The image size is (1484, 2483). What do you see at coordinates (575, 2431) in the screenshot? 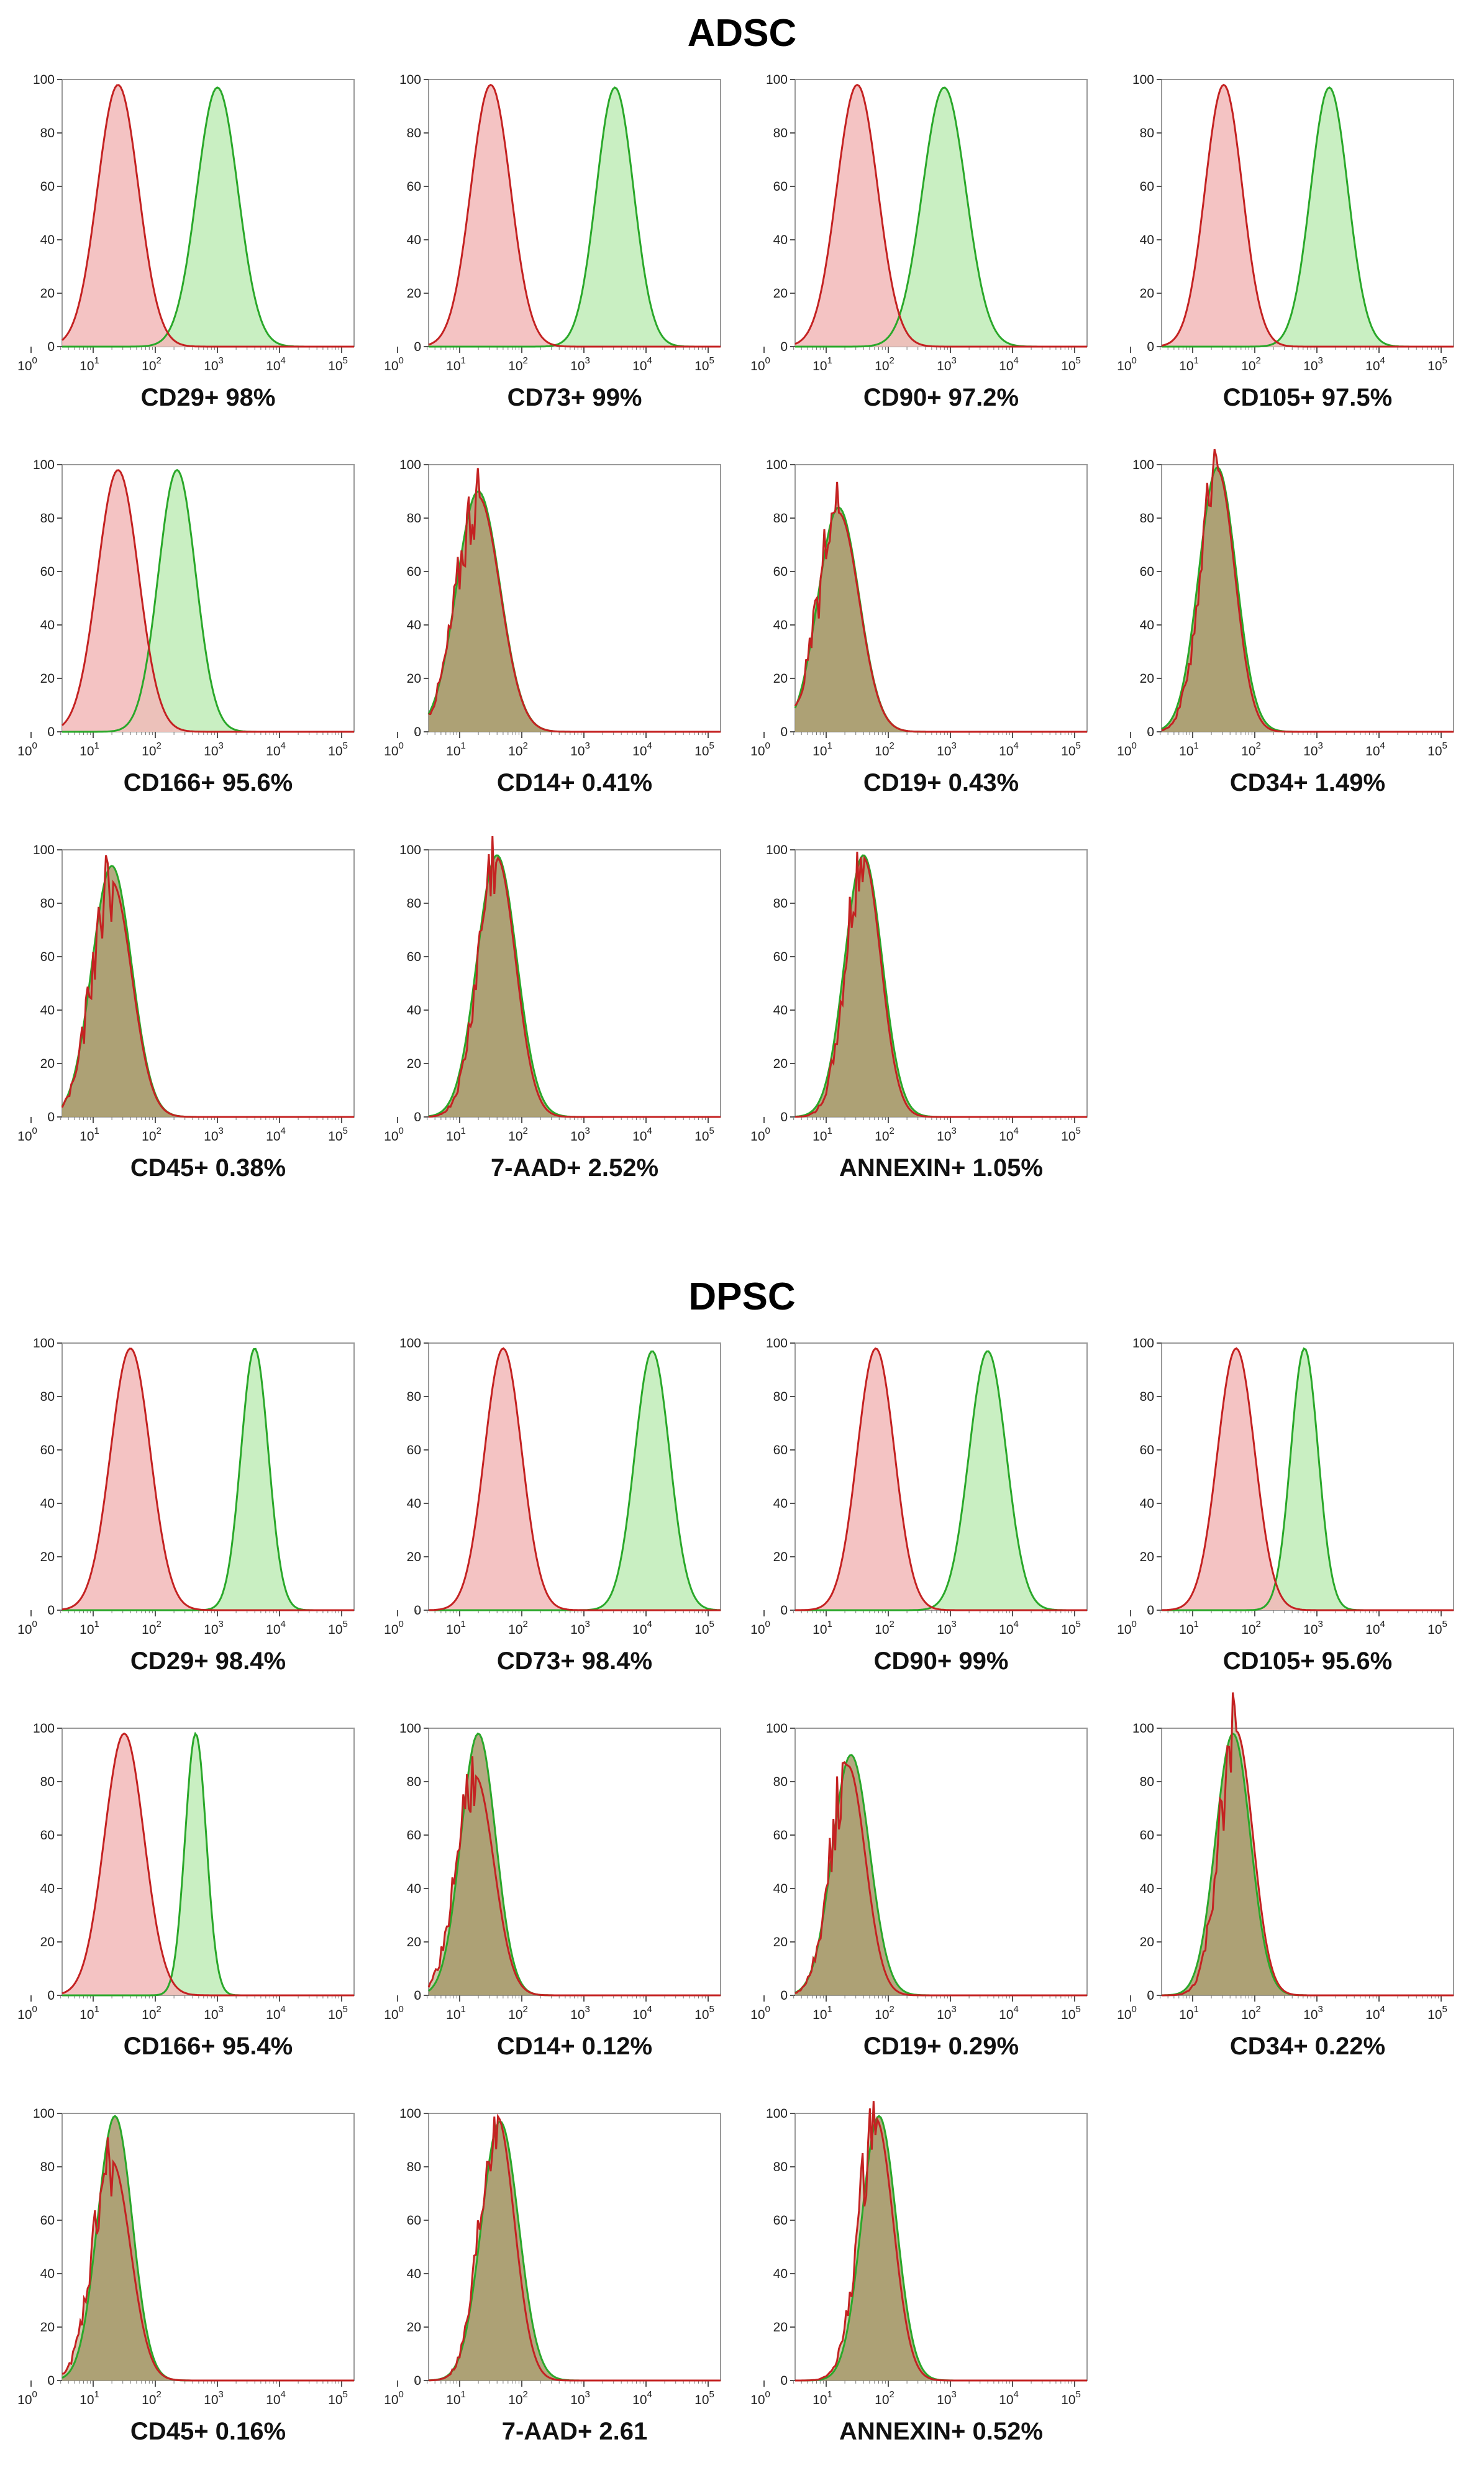
I see `panel-caption: 7-AAD+ 2.61` at bounding box center [575, 2431].